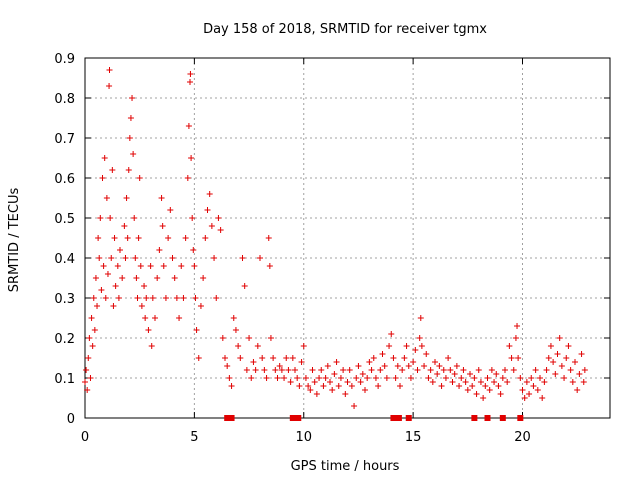  What do you see at coordinates (64, 99) in the screenshot?
I see `y-tick-label: 0.8` at bounding box center [64, 99].